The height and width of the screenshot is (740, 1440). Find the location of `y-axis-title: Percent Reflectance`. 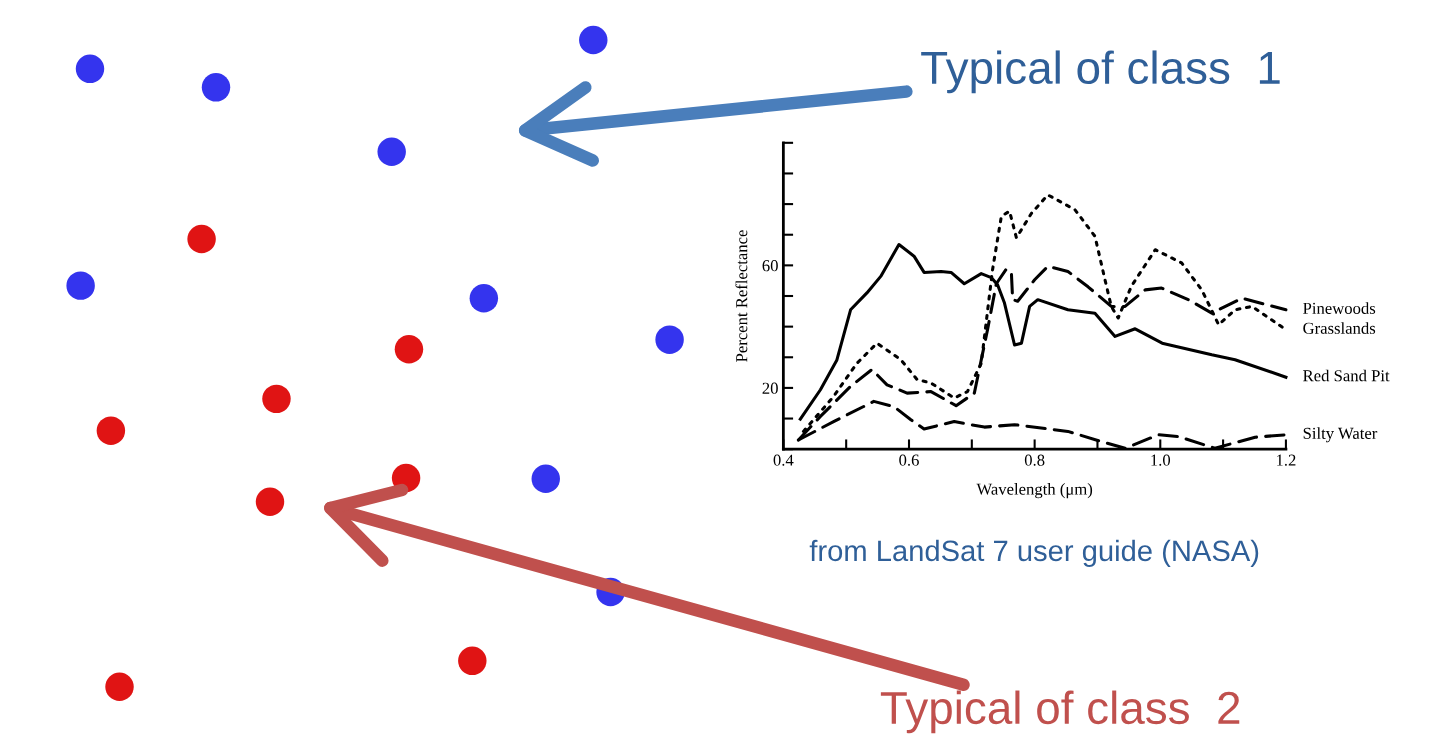

y-axis-title: Percent Reflectance is located at coordinates (741, 296).